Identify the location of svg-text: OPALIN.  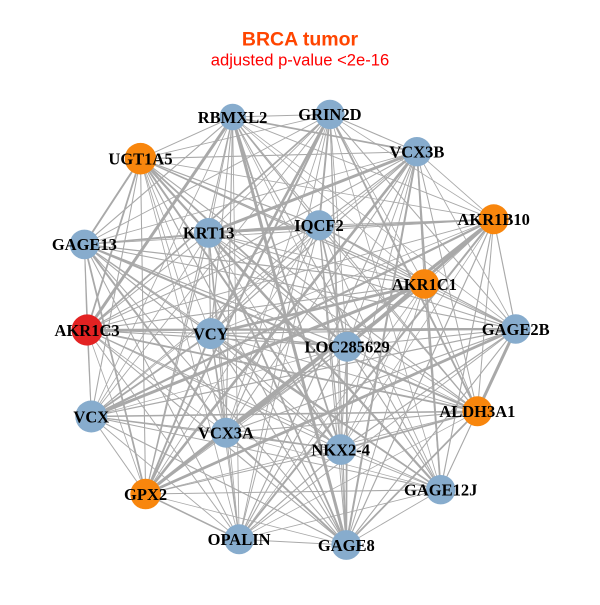
(239, 539).